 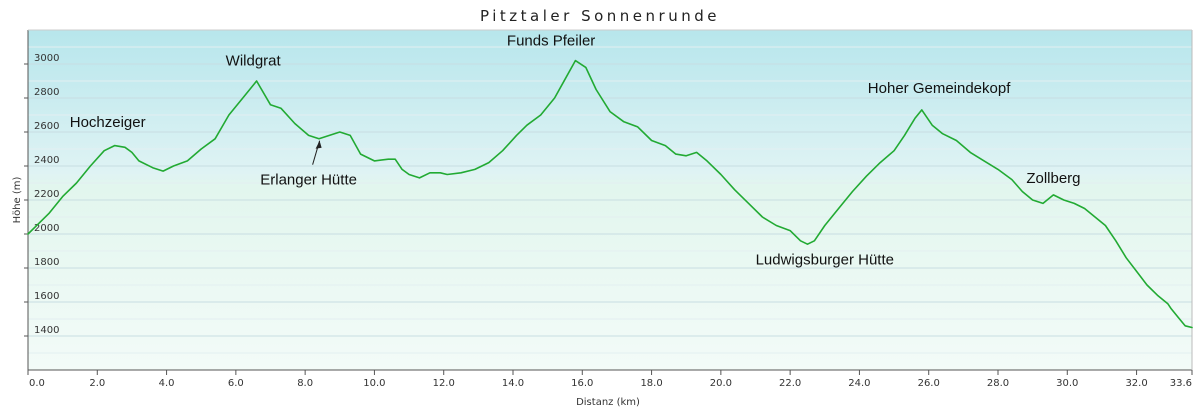 What do you see at coordinates (308, 180) in the screenshot?
I see `peak-annotation-label: Erlanger Hütte` at bounding box center [308, 180].